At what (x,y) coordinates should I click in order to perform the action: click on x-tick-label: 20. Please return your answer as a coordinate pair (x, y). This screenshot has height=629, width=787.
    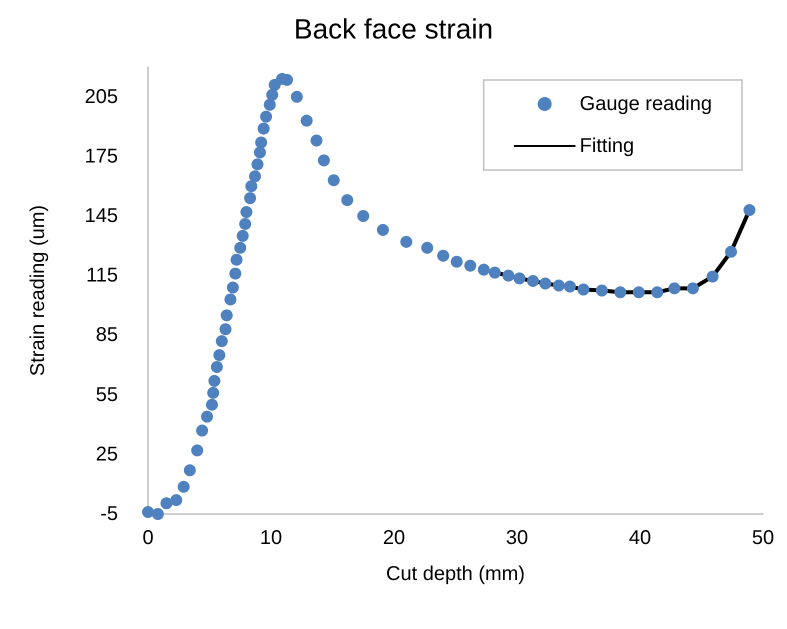
    Looking at the image, I should click on (394, 538).